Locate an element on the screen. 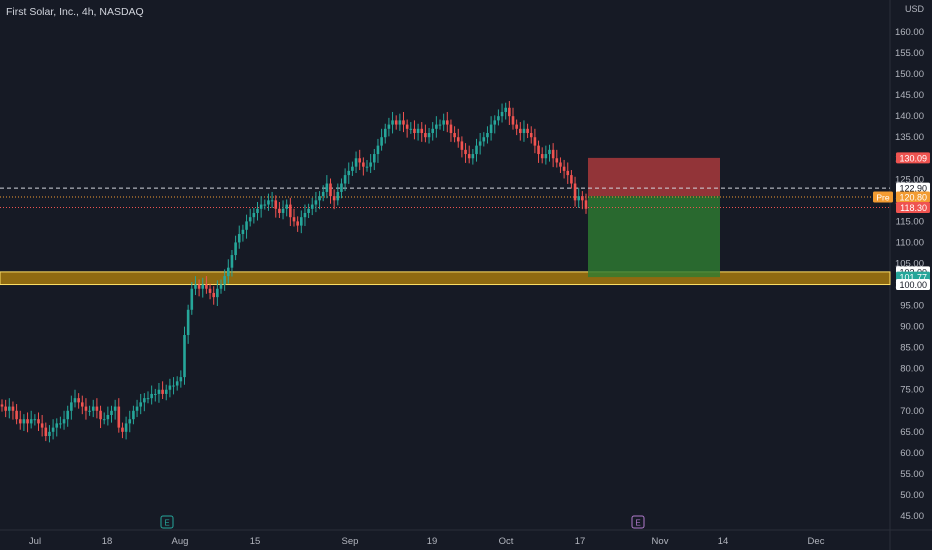 This screenshot has width=932, height=550. support-zone is located at coordinates (445, 278).